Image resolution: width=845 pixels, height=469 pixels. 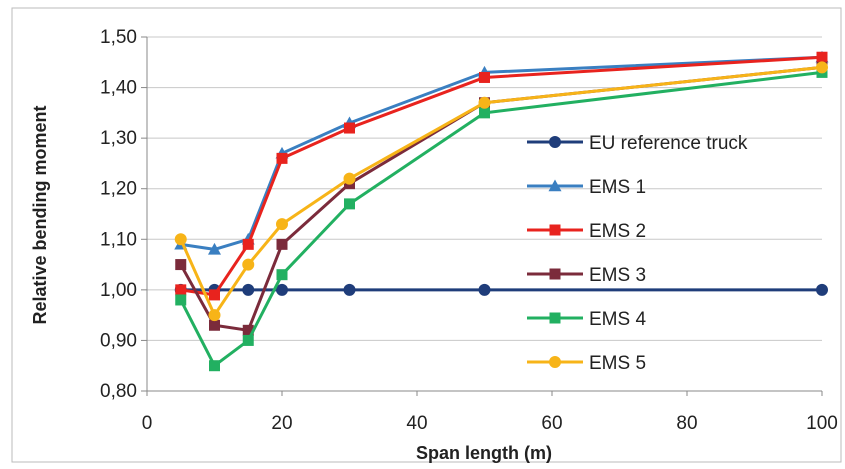 What do you see at coordinates (118, 239) in the screenshot?
I see `y-tick-label: 1,10` at bounding box center [118, 239].